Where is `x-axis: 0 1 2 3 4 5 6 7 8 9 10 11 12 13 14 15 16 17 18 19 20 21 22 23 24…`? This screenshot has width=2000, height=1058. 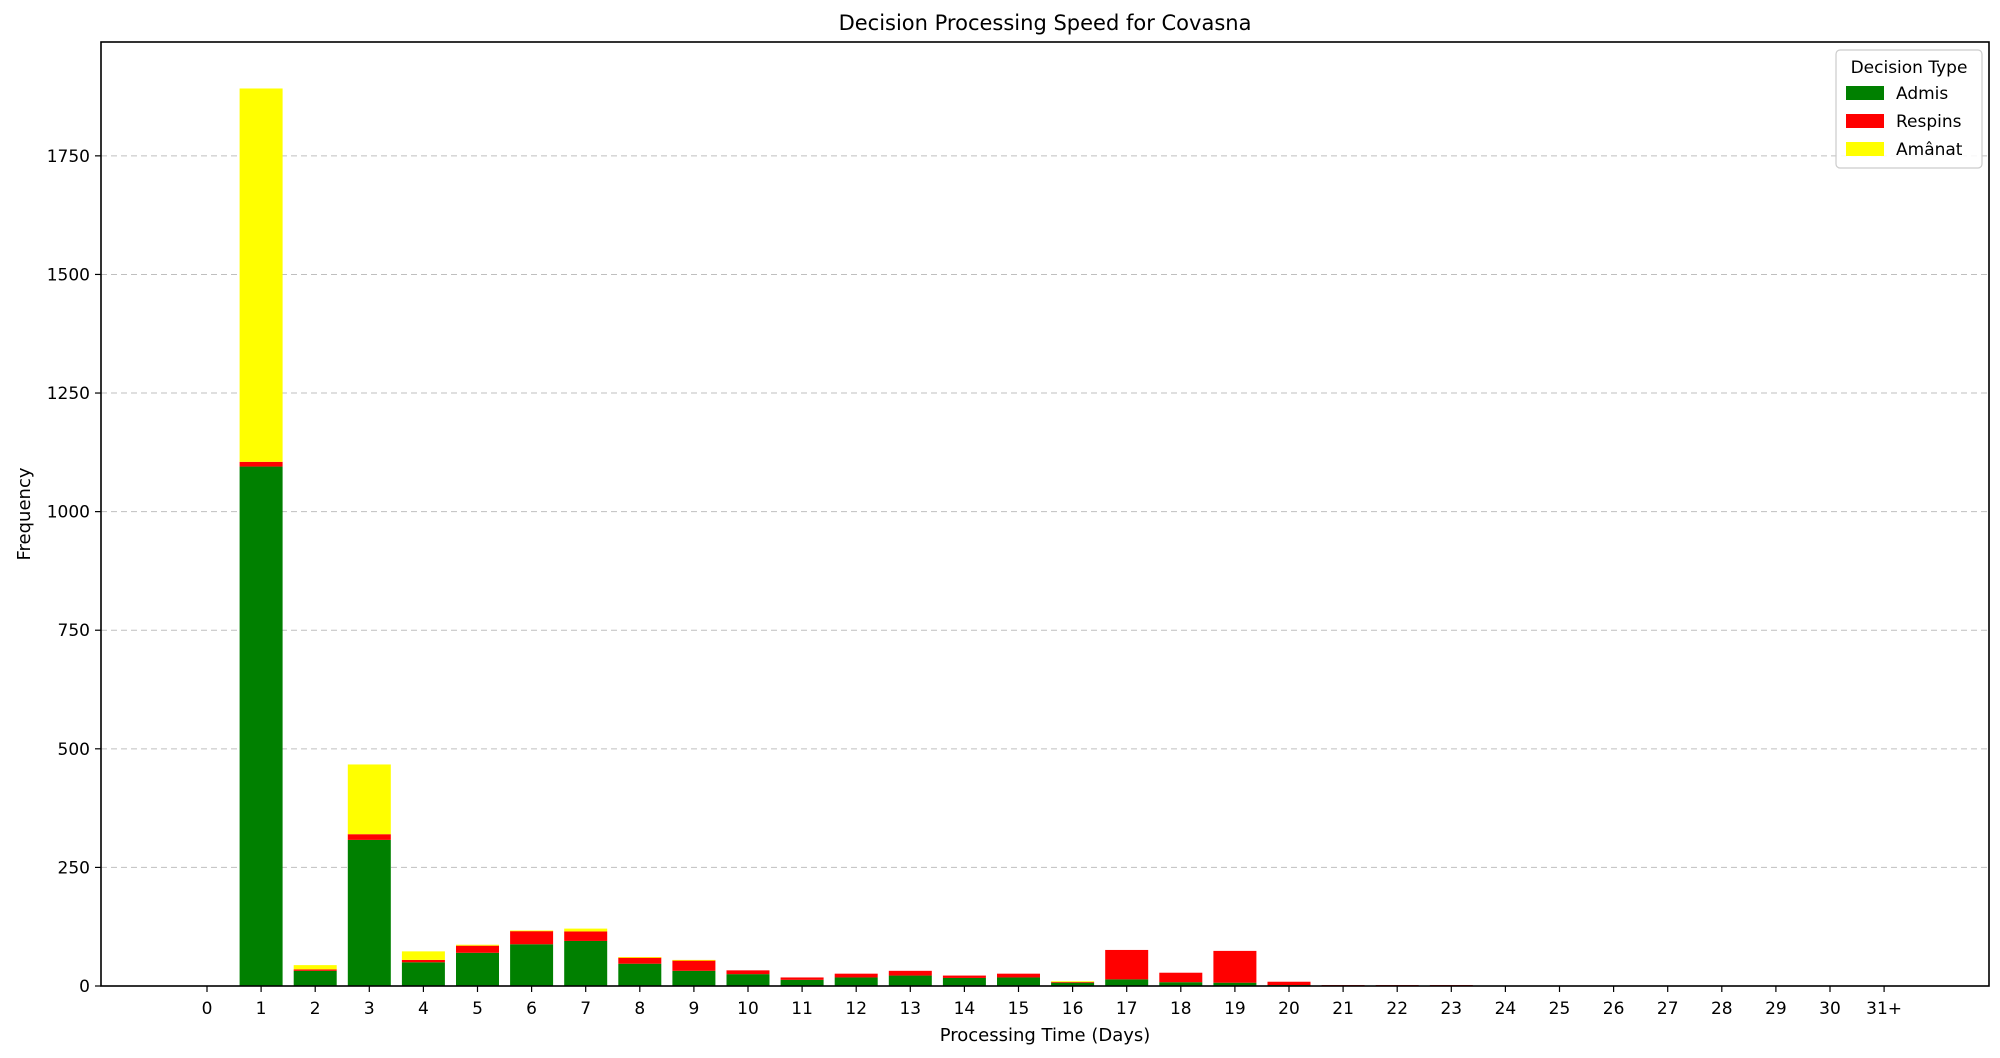 x-axis: 0 1 2 3 4 5 6 7 8 9 10 11 12 13 14 15 16 17 18 19 20 21 22 23 24… is located at coordinates (1052, 1002).